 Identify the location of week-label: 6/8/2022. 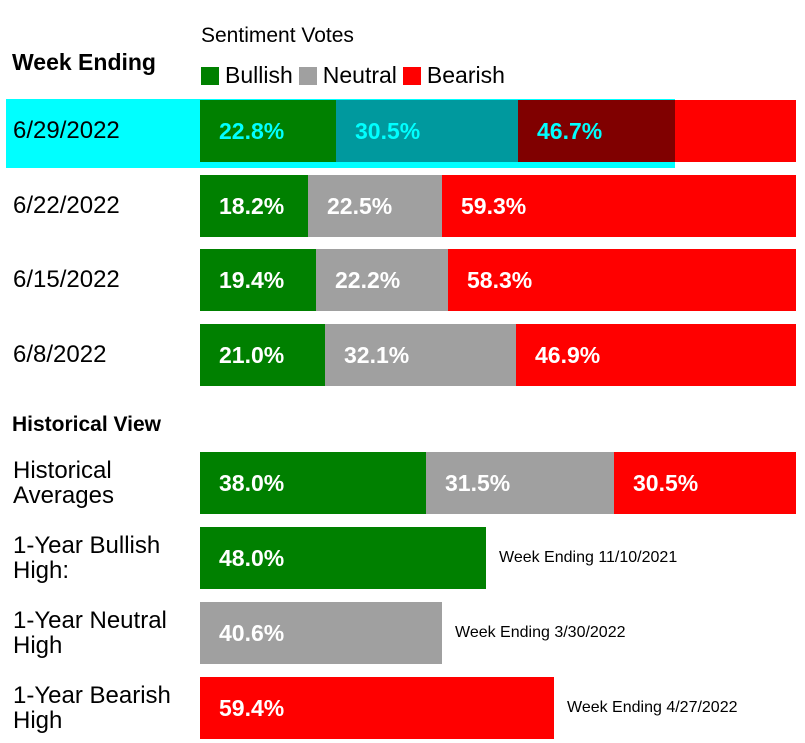
(60, 354).